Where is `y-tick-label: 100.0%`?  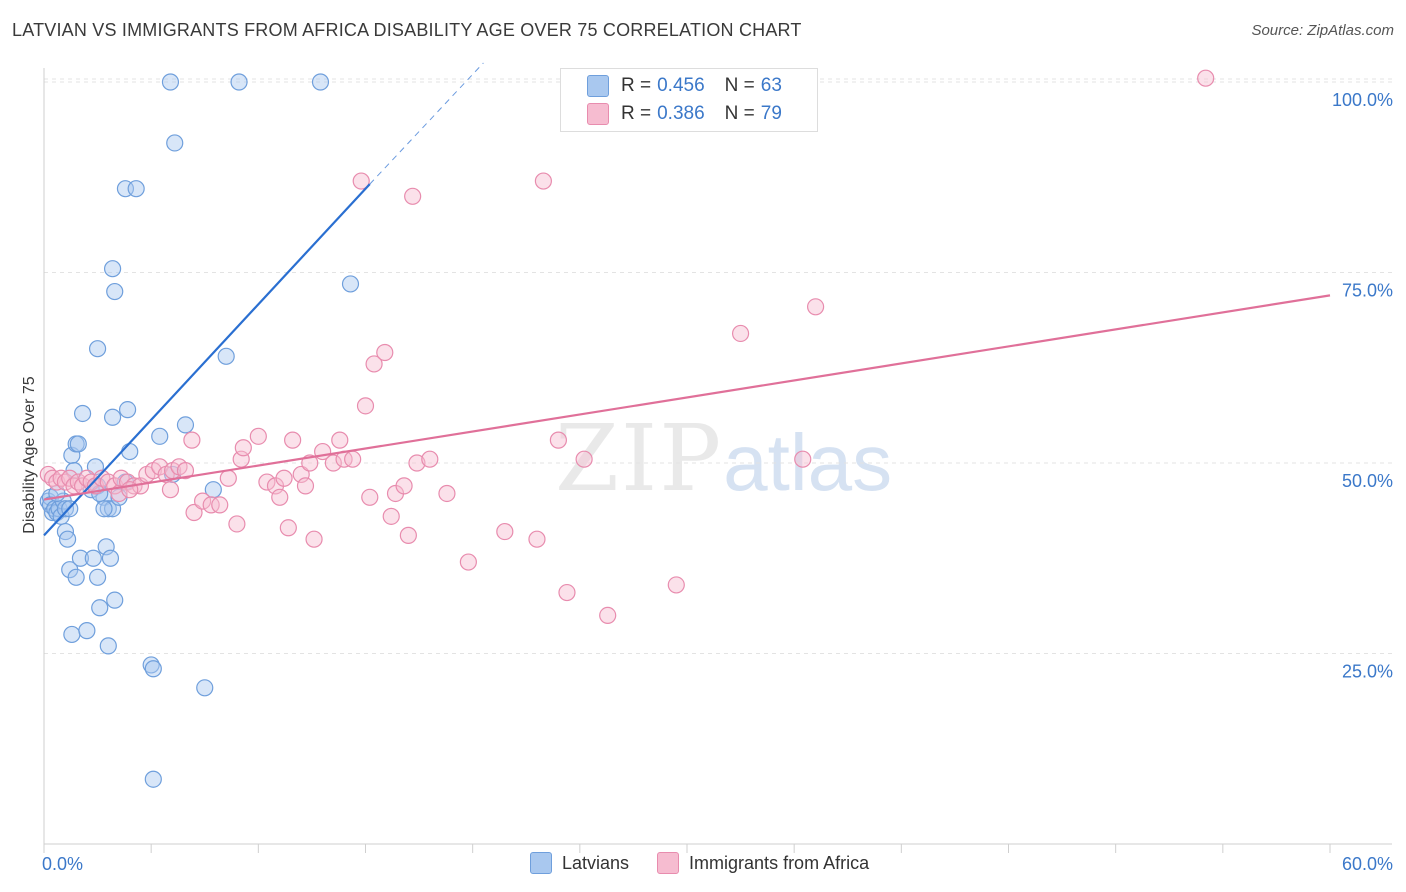 y-tick-label: 100.0% is located at coordinates (1362, 100).